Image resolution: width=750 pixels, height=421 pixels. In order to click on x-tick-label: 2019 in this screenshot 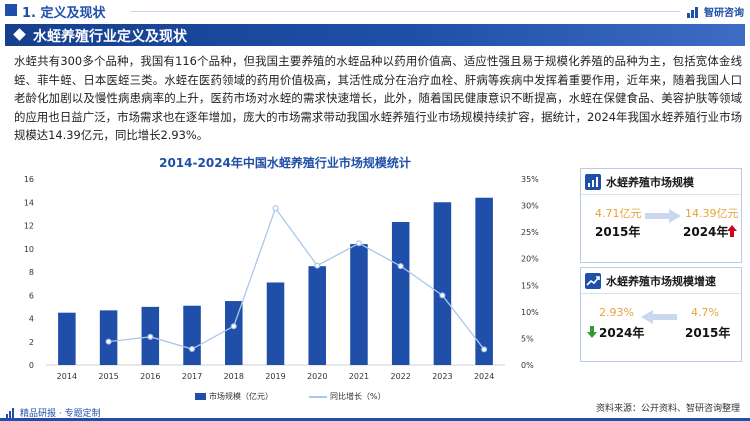, I will do `click(275, 376)`.